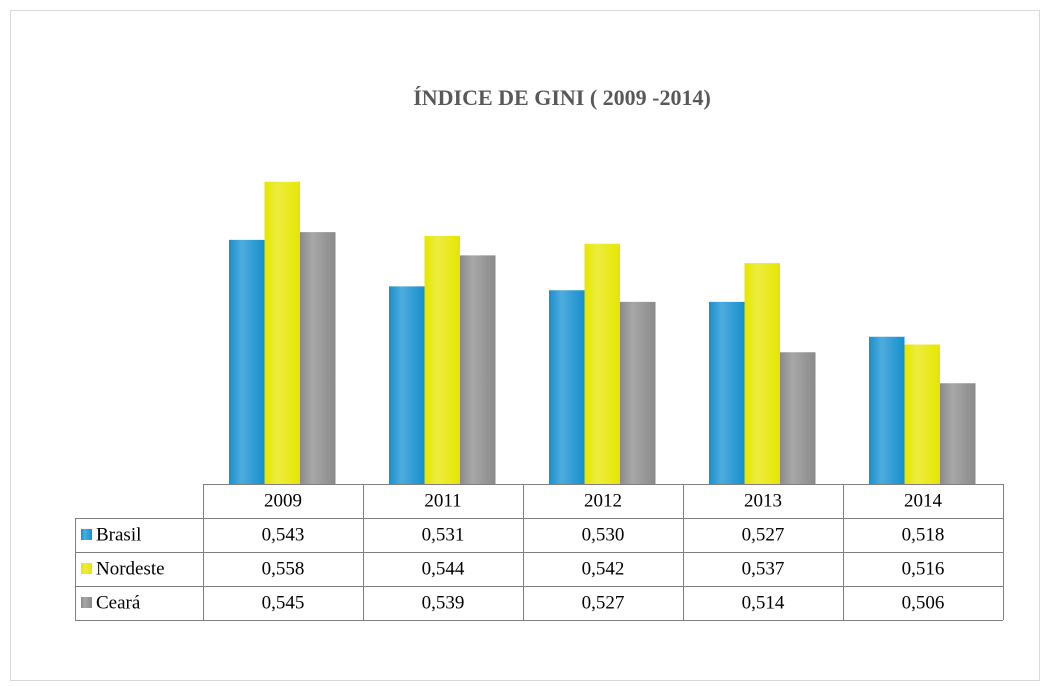 Image resolution: width=1051 pixels, height=686 pixels. What do you see at coordinates (443, 534) in the screenshot?
I see `data-label: 0,531` at bounding box center [443, 534].